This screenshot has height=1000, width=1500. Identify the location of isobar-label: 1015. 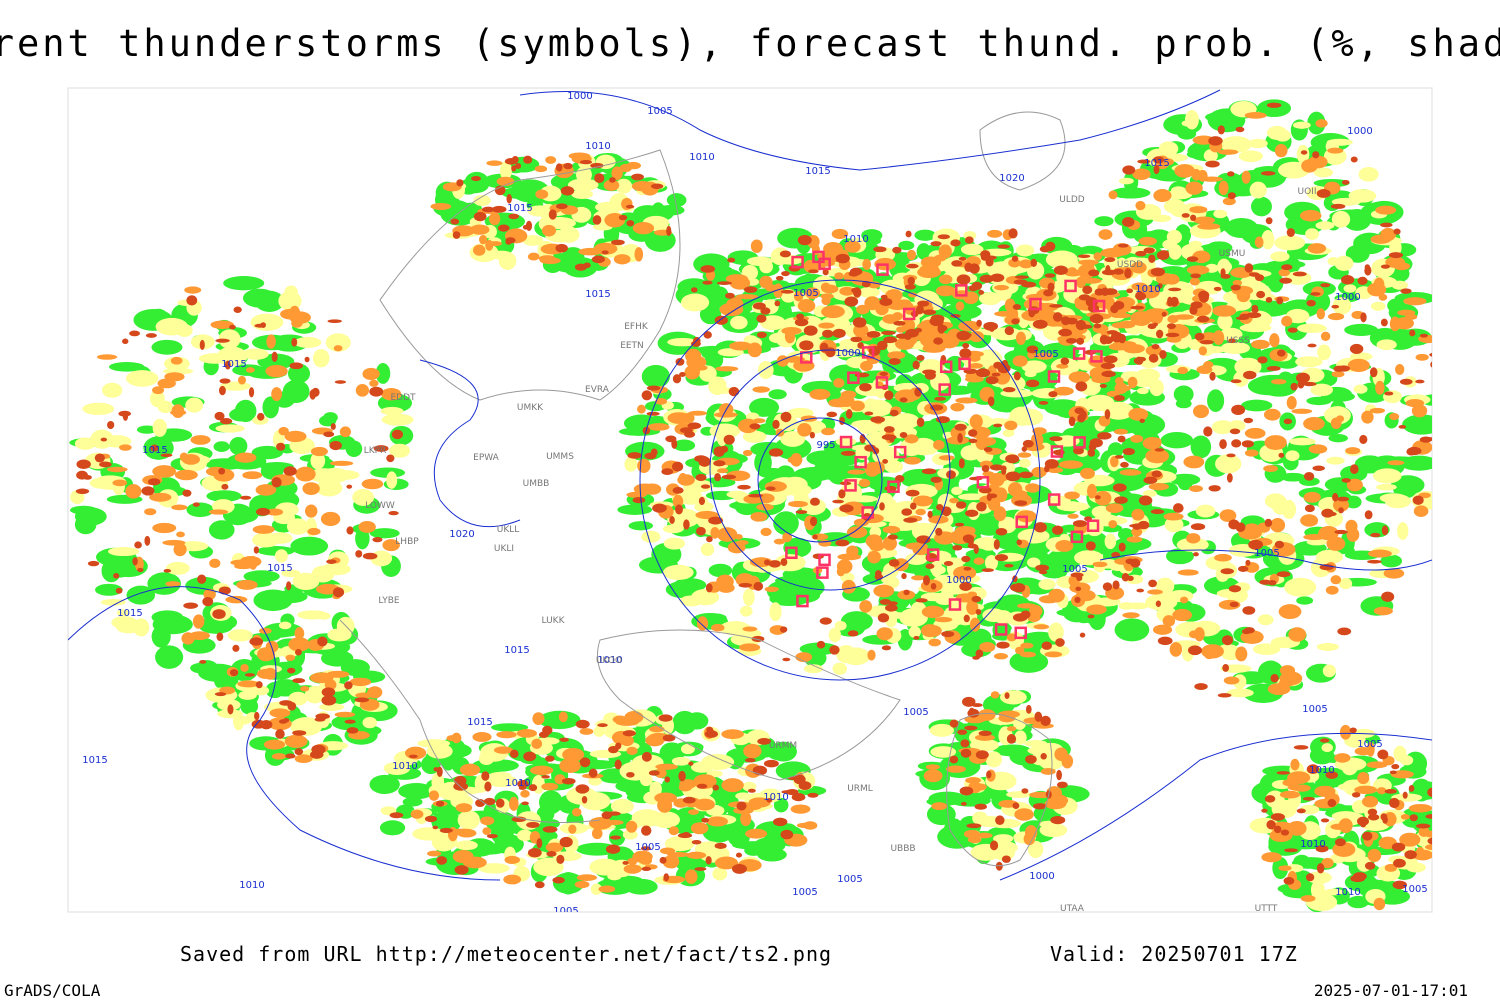
(597, 294).